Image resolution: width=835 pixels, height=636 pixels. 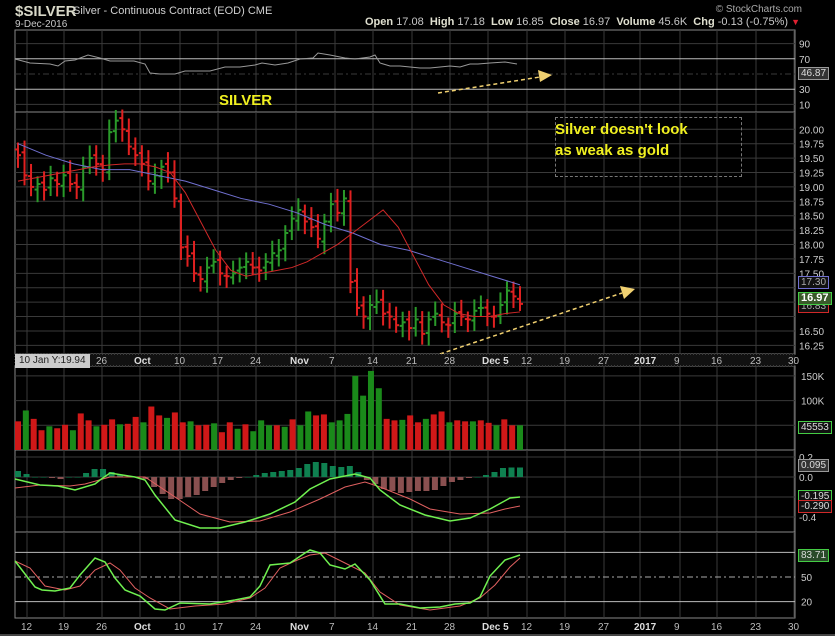 What do you see at coordinates (442, 22) in the screenshot?
I see `high-label: High` at bounding box center [442, 22].